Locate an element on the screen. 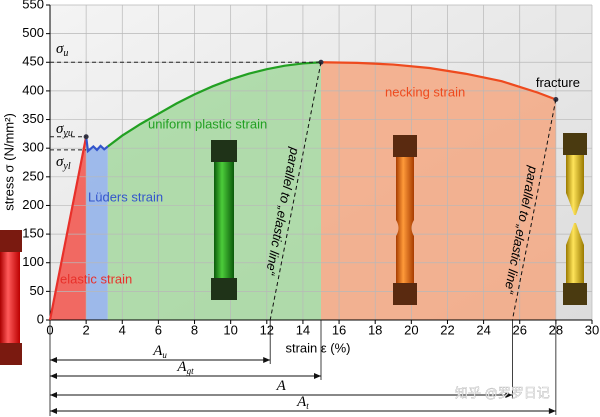  y-tick-label: 350 is located at coordinates (33, 118).